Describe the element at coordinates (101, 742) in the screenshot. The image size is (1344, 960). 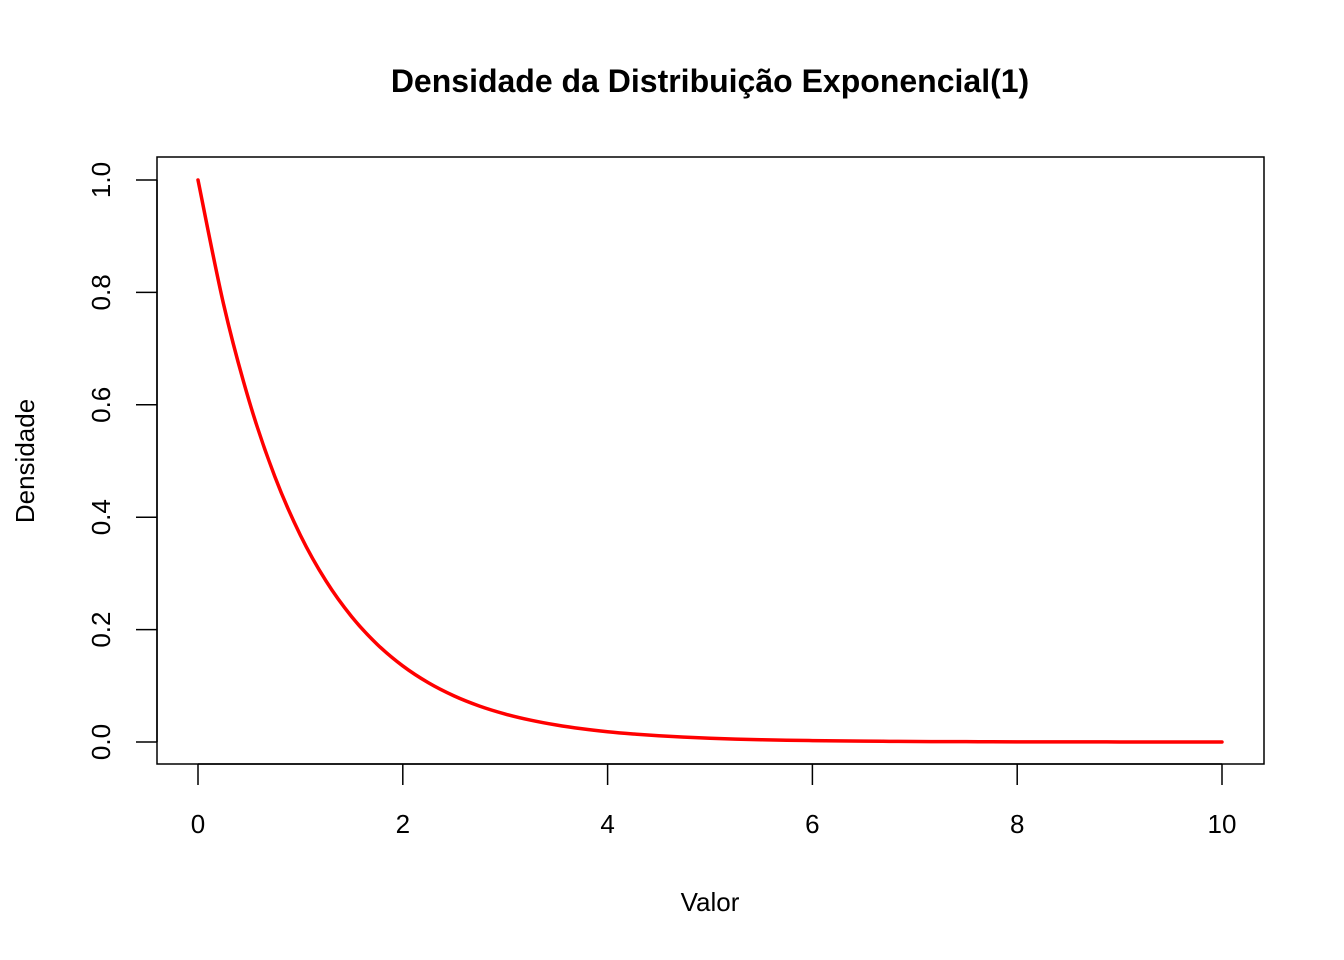
I see `y-tick-label: 0.0` at that location.